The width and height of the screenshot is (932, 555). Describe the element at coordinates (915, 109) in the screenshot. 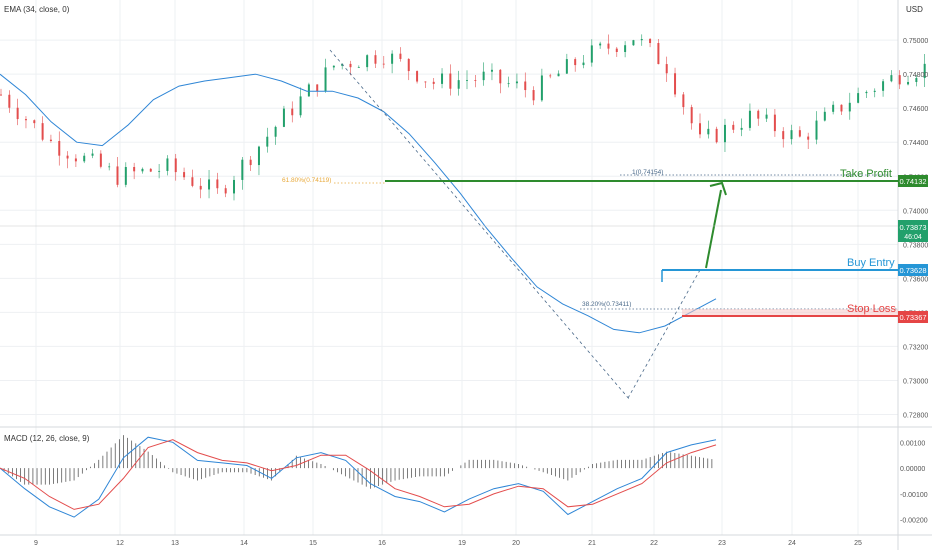

I see `price-tick-label: 0.74600` at that location.